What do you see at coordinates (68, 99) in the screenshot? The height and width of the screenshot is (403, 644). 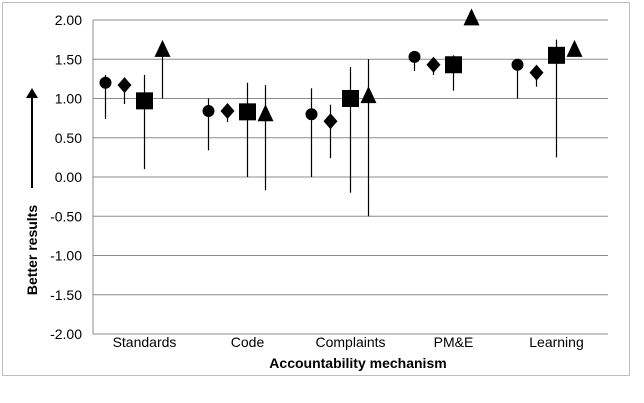 I see `y-tick-label: 1.00` at bounding box center [68, 99].